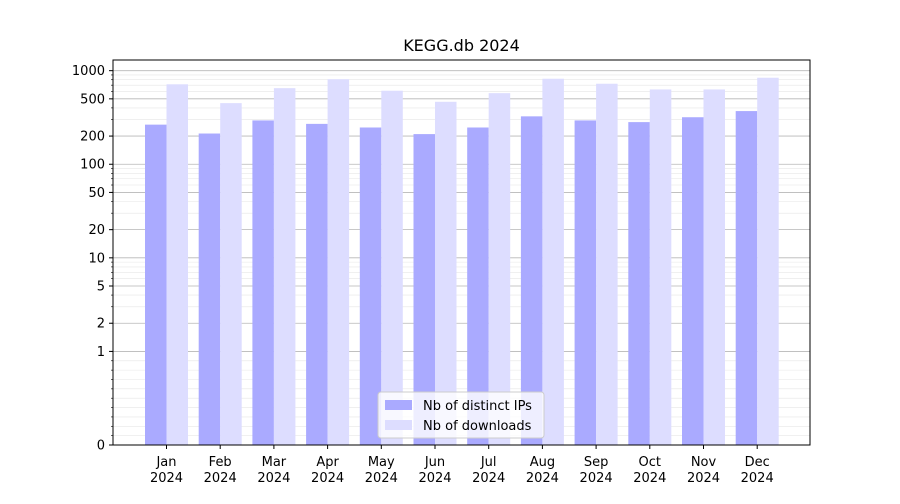 The width and height of the screenshot is (900, 504). What do you see at coordinates (92, 137) in the screenshot?
I see `y-tick-label: 200` at bounding box center [92, 137].